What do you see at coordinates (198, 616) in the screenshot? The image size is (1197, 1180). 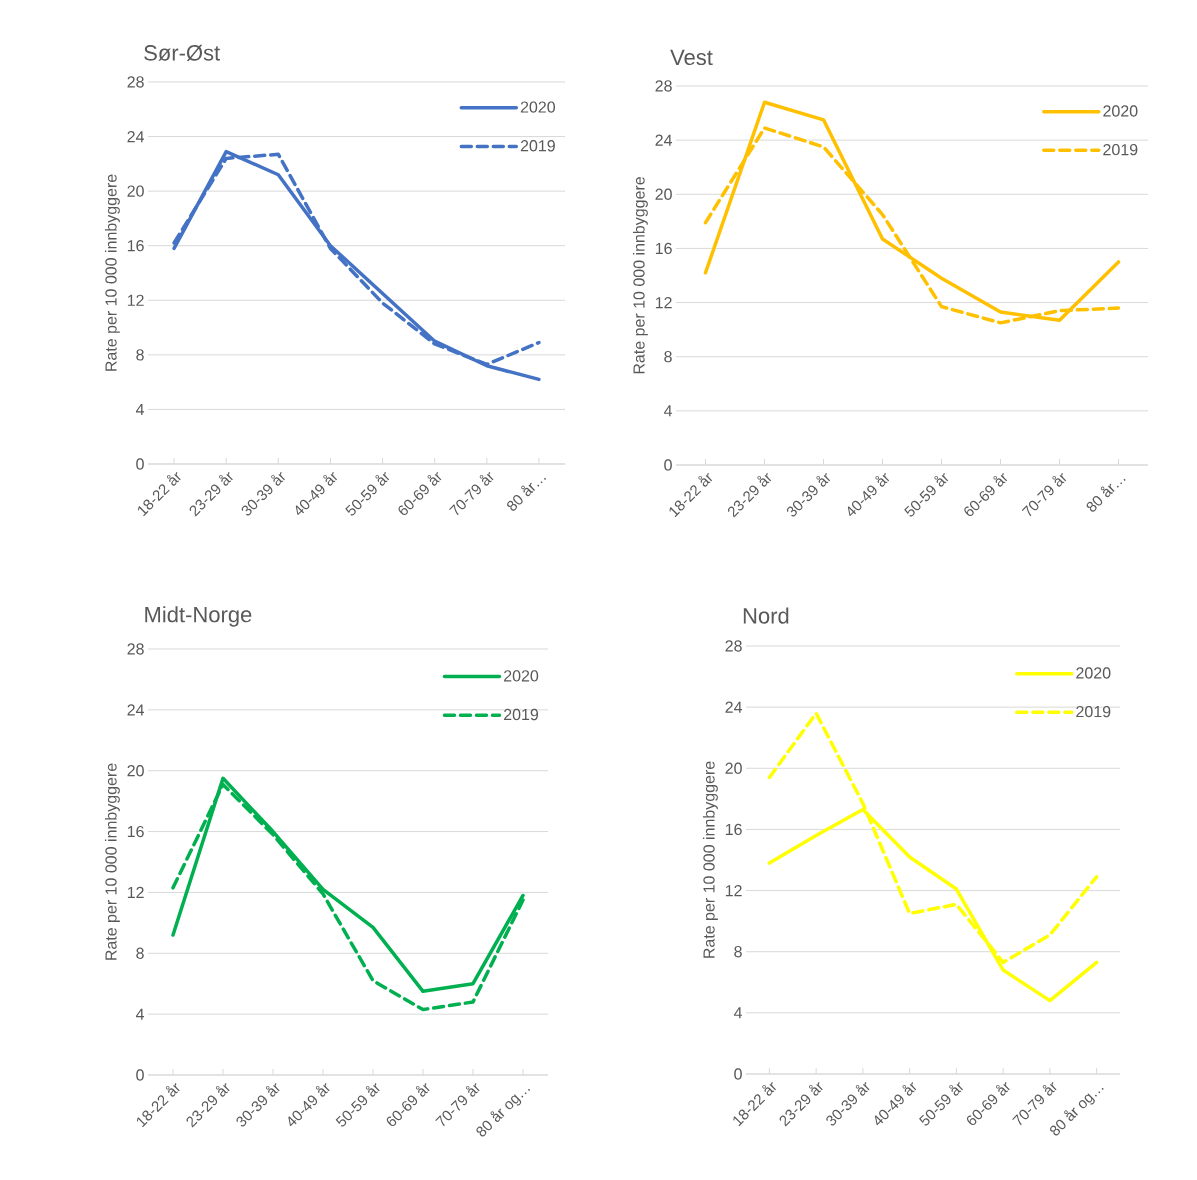 I see `chart-title: Midt-Norge` at bounding box center [198, 616].